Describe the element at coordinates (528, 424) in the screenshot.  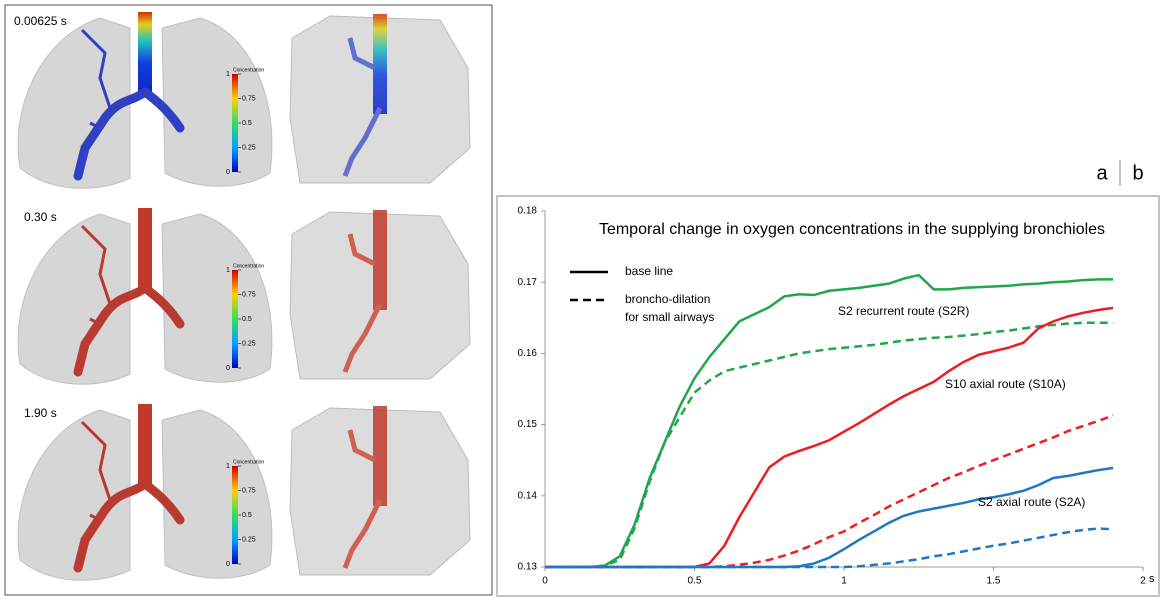
I see `y-tick-label: 0.15` at that location.